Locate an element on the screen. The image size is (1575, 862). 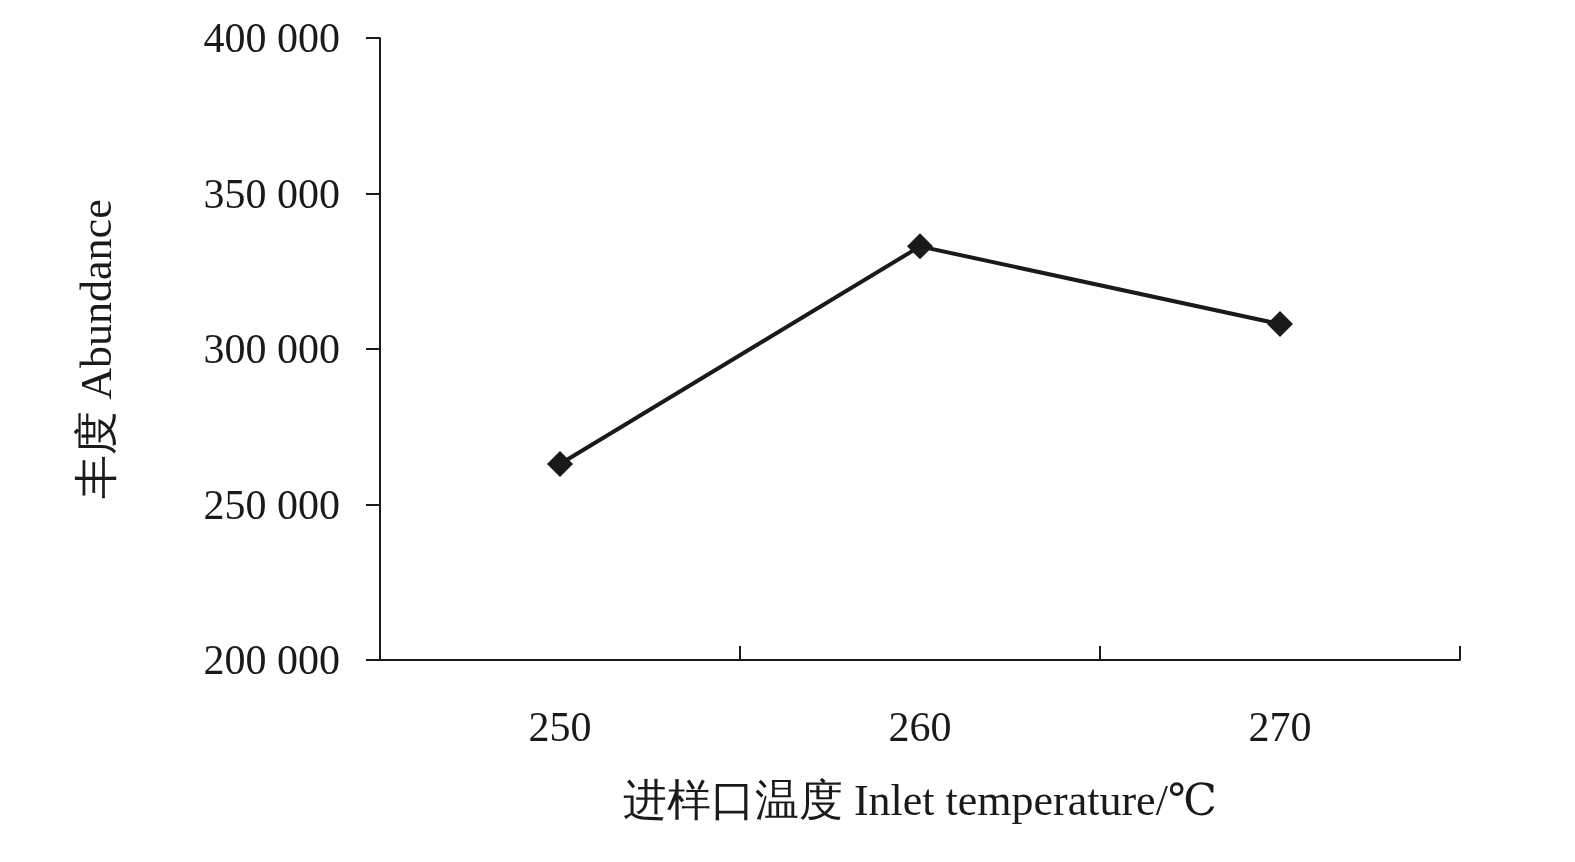
y-tick-label: 250 000 is located at coordinates (271, 504).